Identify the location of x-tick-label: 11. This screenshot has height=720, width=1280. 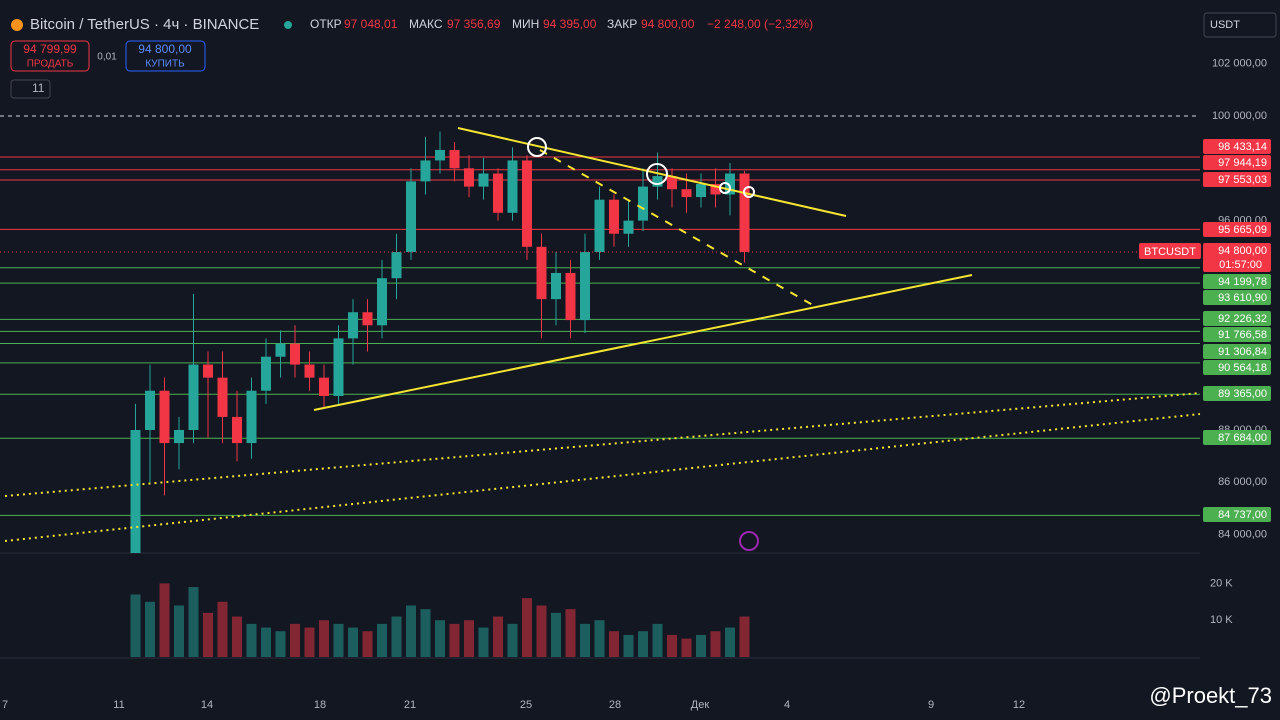
(118, 705).